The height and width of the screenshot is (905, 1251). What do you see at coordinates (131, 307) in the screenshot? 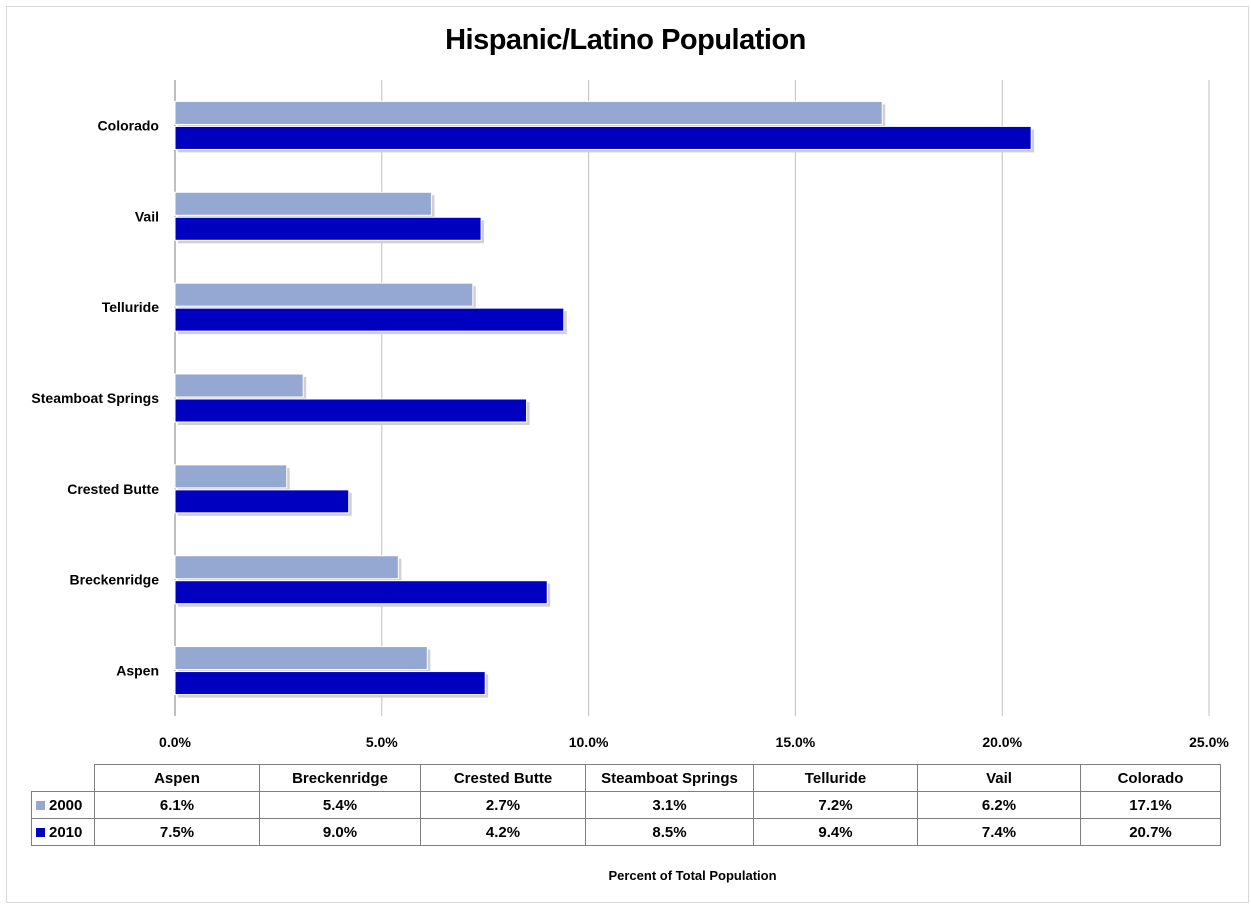
I see `category-label: Telluride` at bounding box center [131, 307].